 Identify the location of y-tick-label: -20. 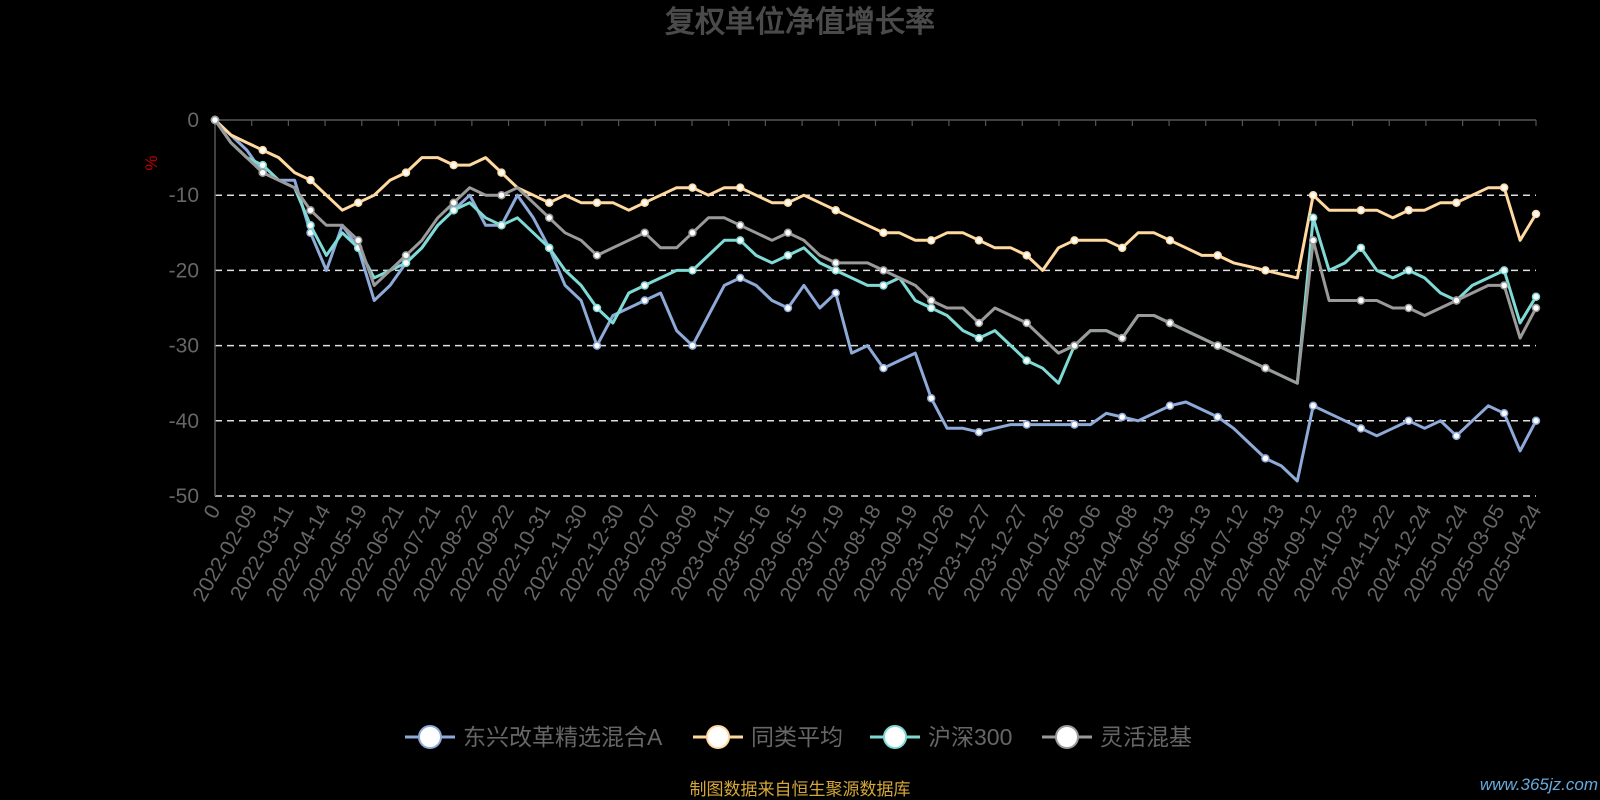
(184, 270).